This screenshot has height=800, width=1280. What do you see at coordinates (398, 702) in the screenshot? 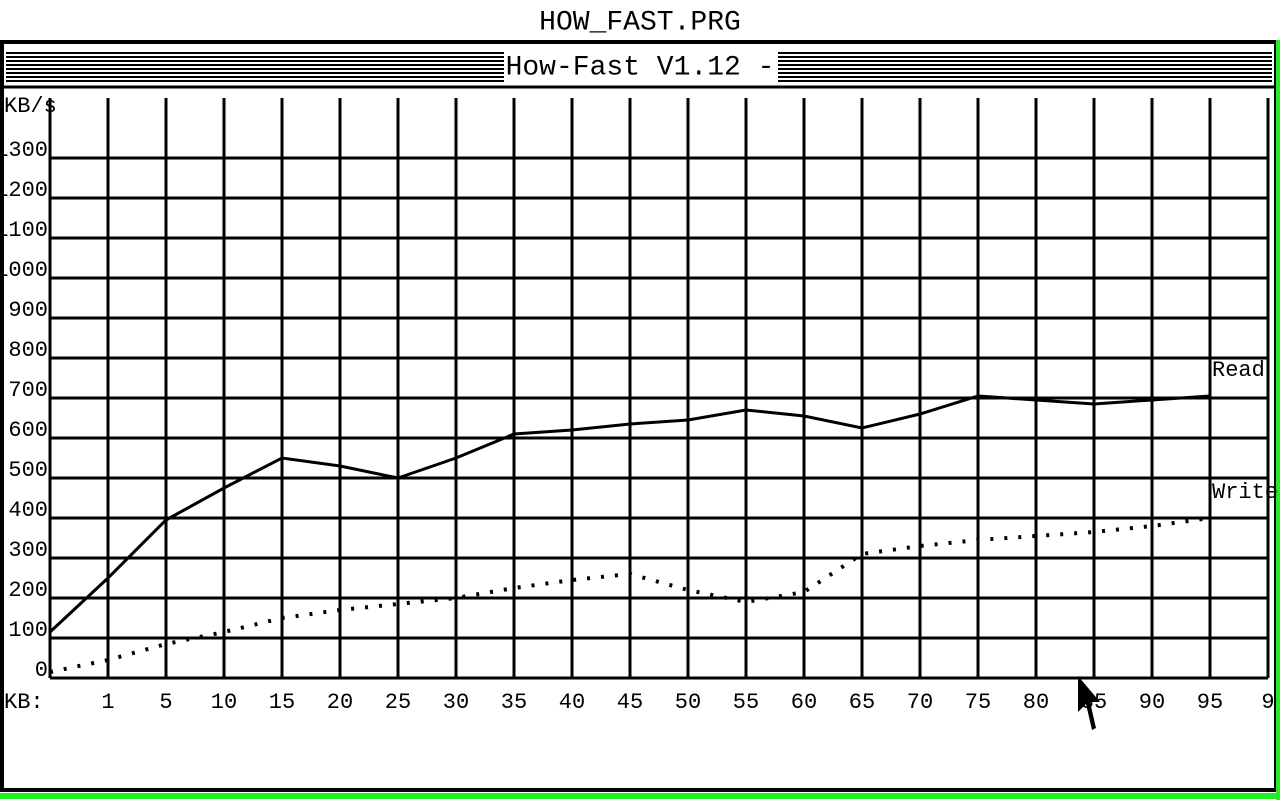
I see `x-tick-label: 25` at bounding box center [398, 702].